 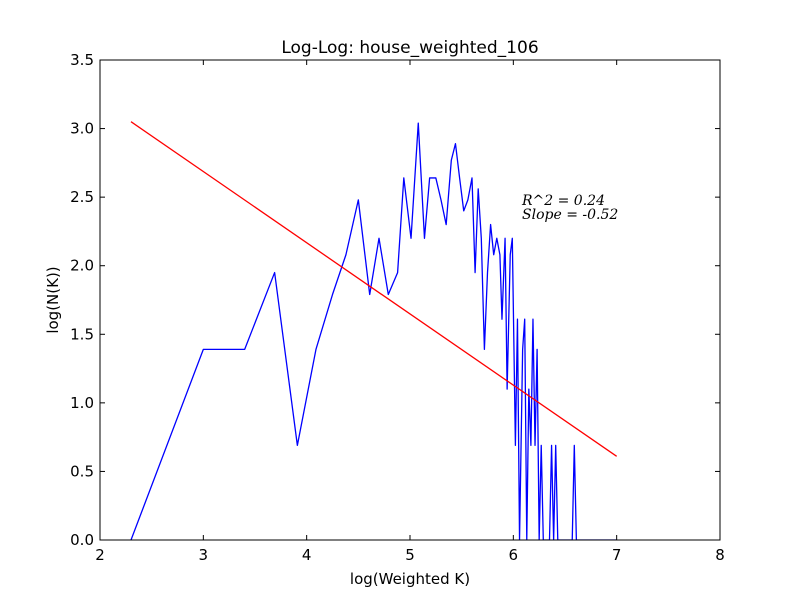 What do you see at coordinates (82, 540) in the screenshot?
I see `y-tick-label: 0.0` at bounding box center [82, 540].